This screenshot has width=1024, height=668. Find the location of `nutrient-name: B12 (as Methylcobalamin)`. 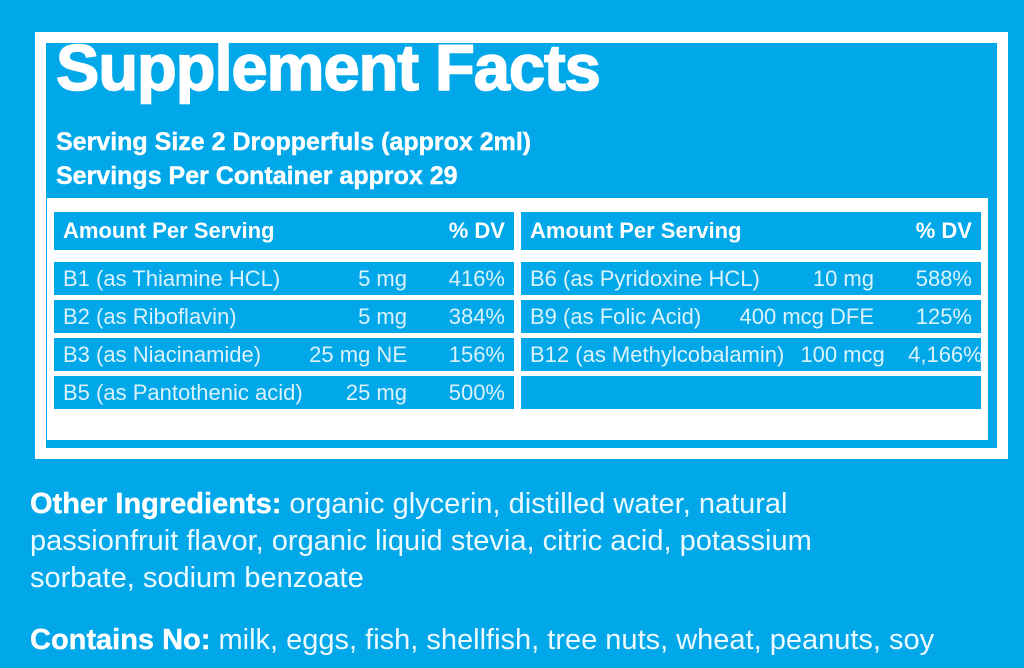

nutrient-name: B12 (as Methylcobalamin) is located at coordinates (657, 354).